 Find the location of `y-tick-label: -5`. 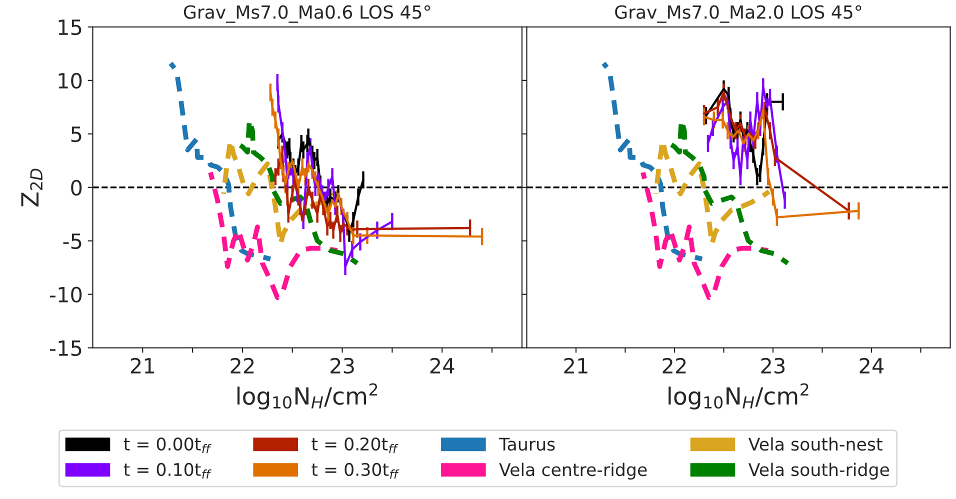

y-tick-label: -5 is located at coordinates (72, 242).